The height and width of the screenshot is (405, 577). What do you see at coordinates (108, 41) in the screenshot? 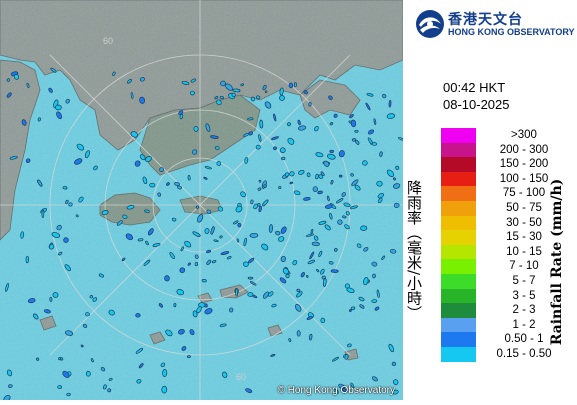
I see `range-label-north: 60` at bounding box center [108, 41].